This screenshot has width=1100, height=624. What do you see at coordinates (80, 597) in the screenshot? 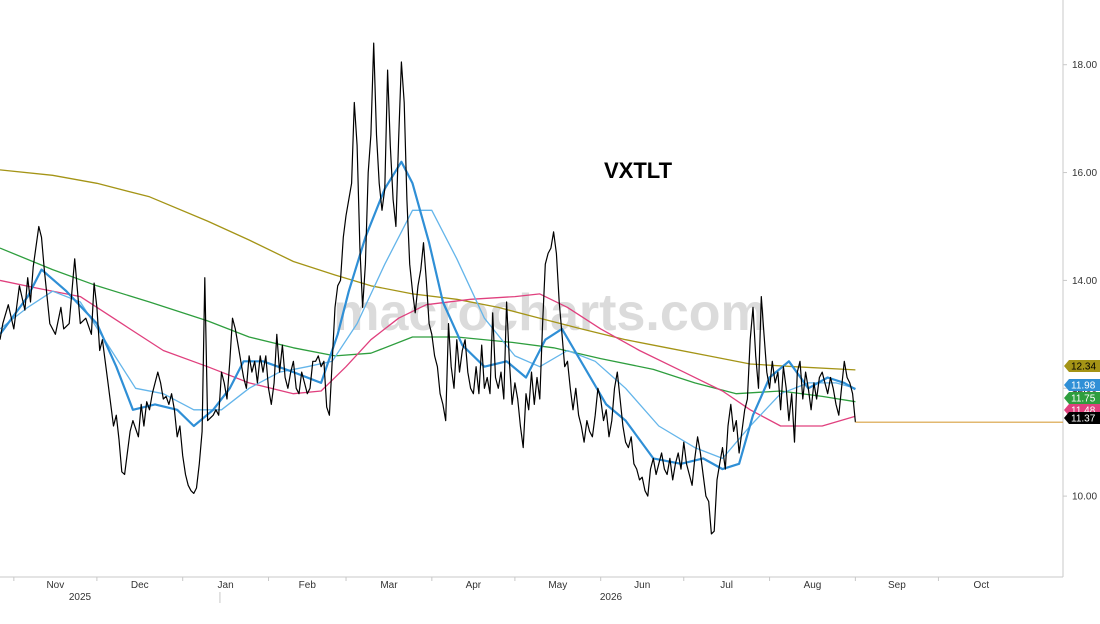
I see `x-year-label: 2025` at bounding box center [80, 597].